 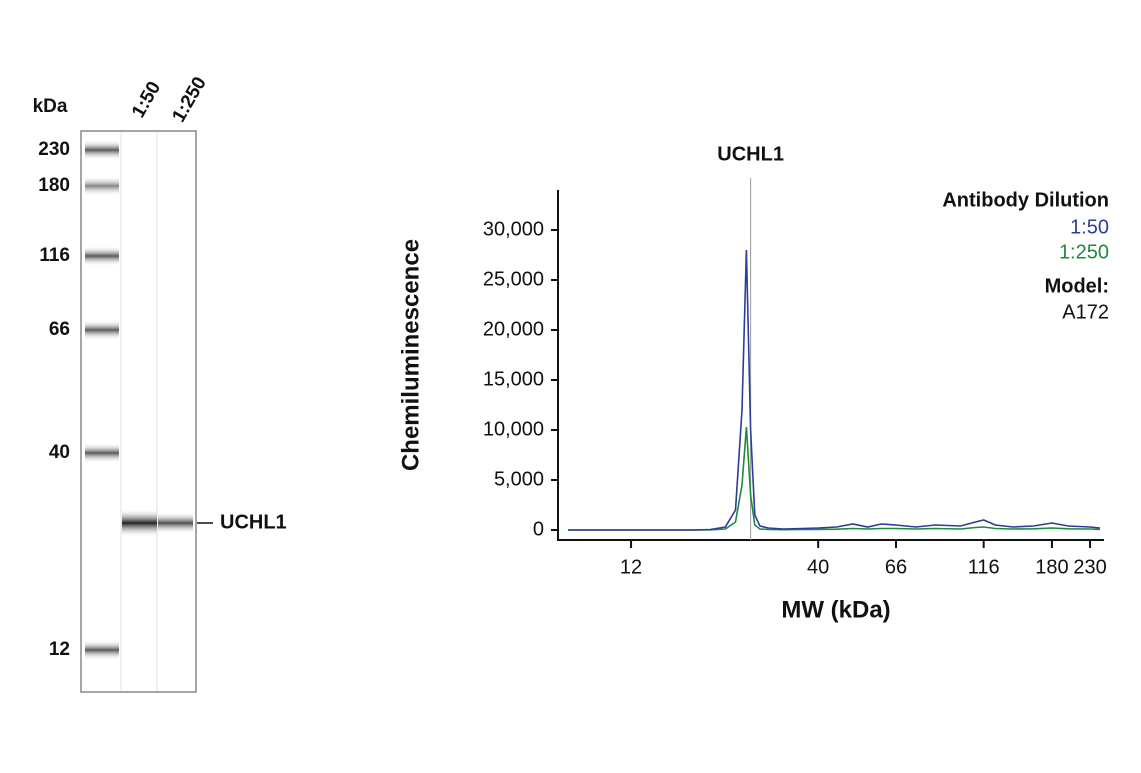 What do you see at coordinates (1084, 252) in the screenshot?
I see `legend-entry: 1:250` at bounding box center [1084, 252].